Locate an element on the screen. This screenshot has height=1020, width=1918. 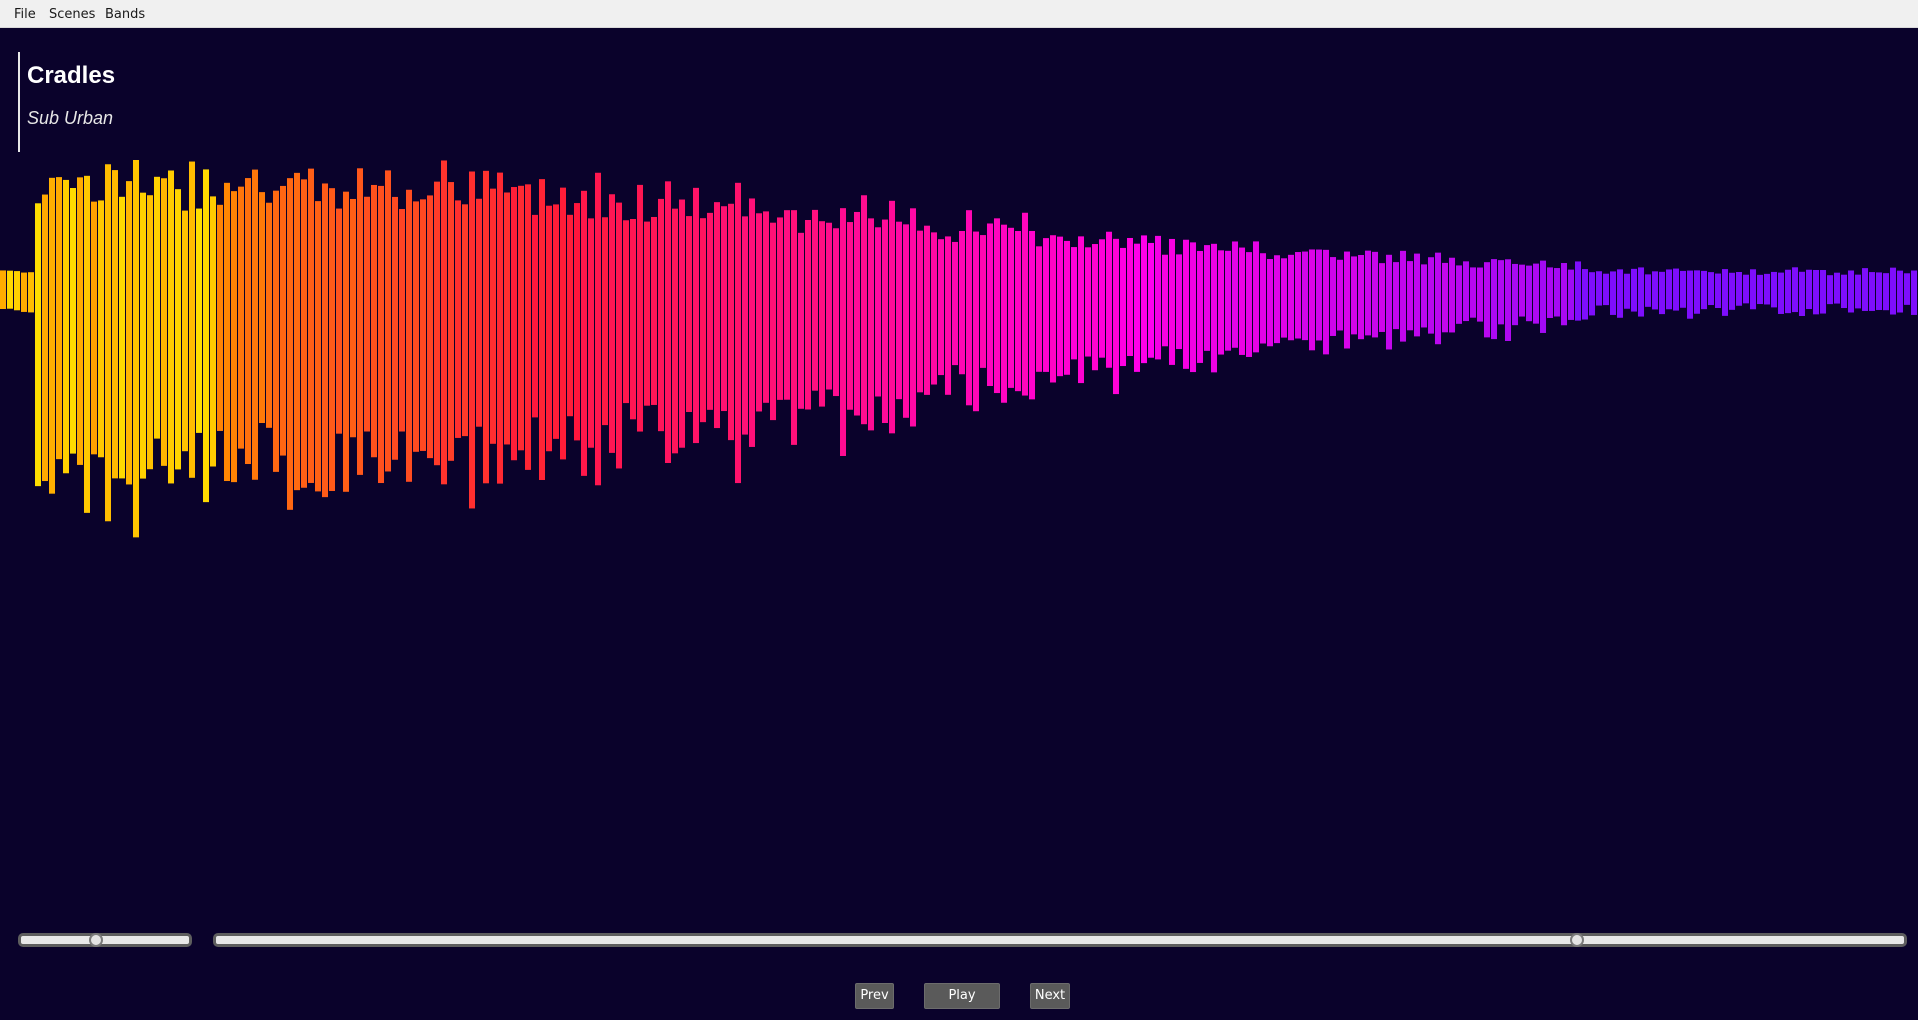
track-info: Cradles Sub Urban is located at coordinates (66, 102).